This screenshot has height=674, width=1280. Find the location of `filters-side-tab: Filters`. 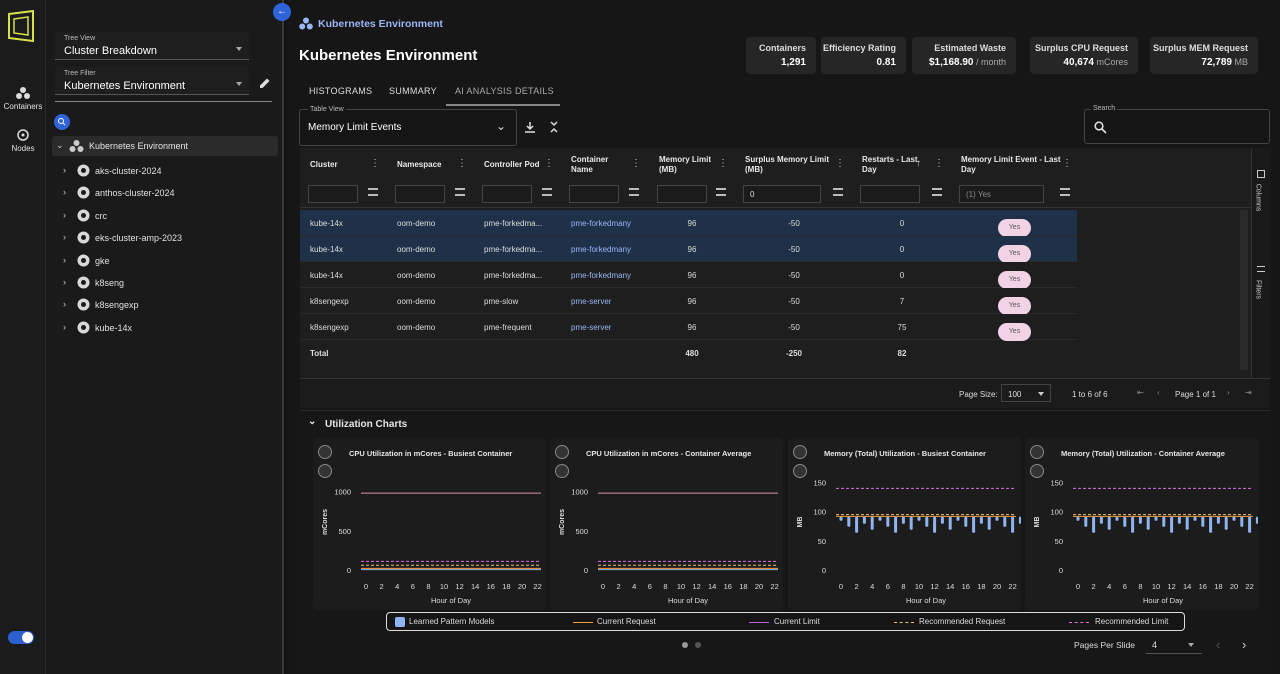

filters-side-tab: Filters is located at coordinates (1261, 286).